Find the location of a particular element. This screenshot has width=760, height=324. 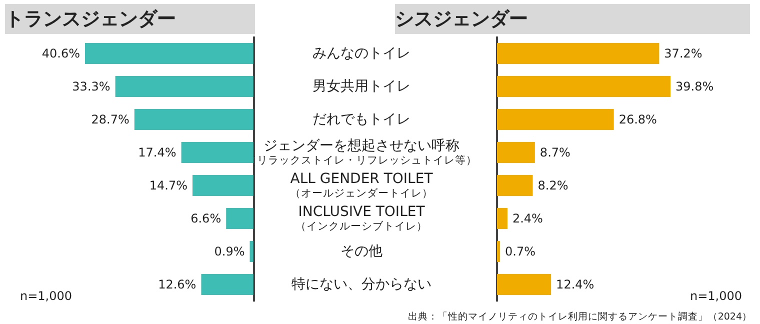

data-label: 26.8% is located at coordinates (637, 119).